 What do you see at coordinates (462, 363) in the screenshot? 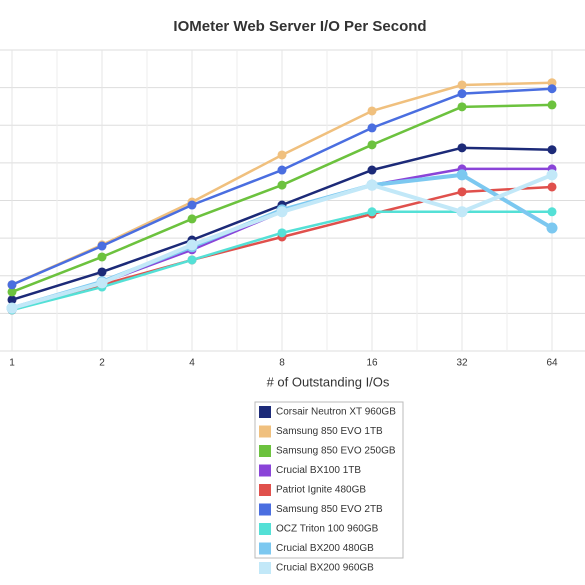
I see `x-tick-label: 32` at bounding box center [462, 363].